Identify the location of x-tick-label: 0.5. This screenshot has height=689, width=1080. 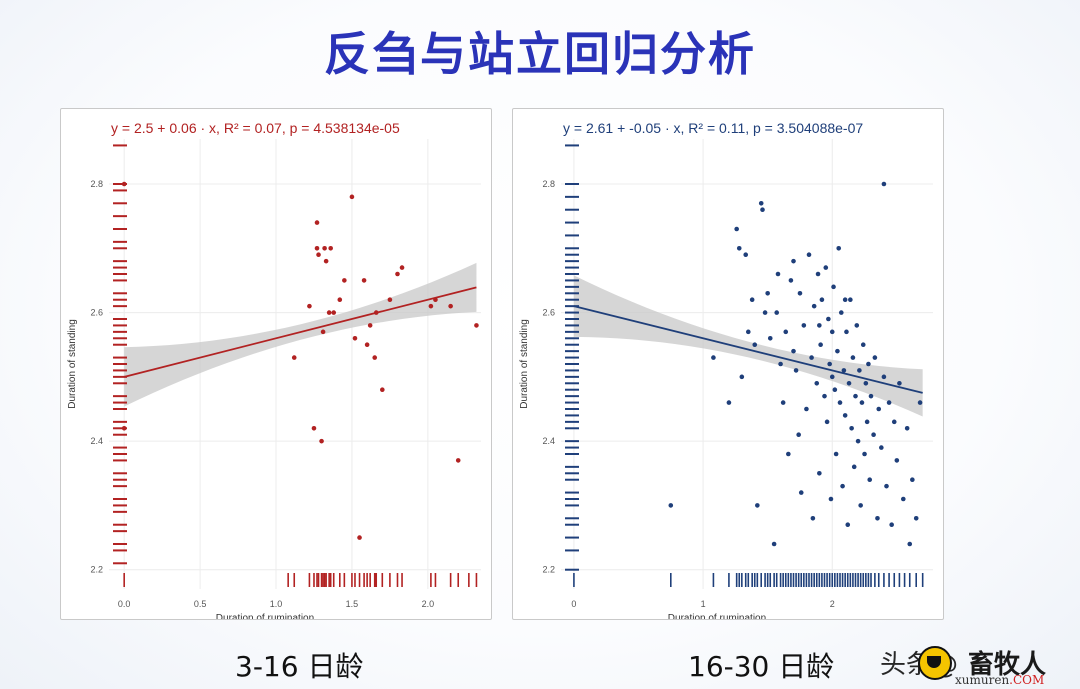
(200, 604).